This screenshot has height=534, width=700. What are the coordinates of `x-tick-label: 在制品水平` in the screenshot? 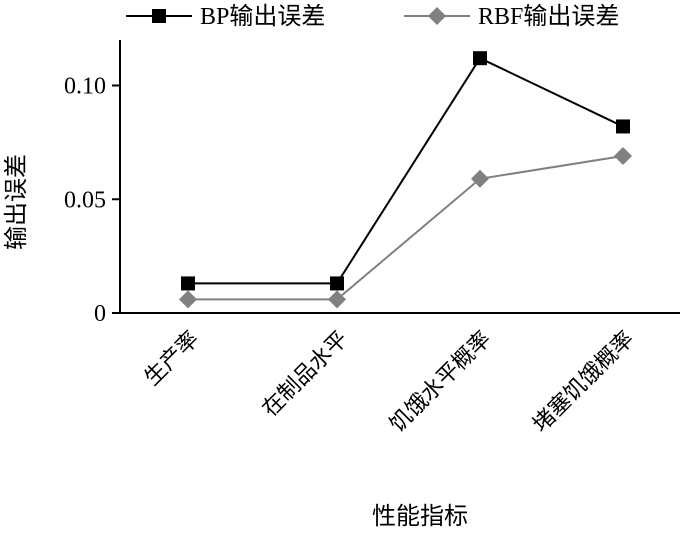 It's located at (305, 374).